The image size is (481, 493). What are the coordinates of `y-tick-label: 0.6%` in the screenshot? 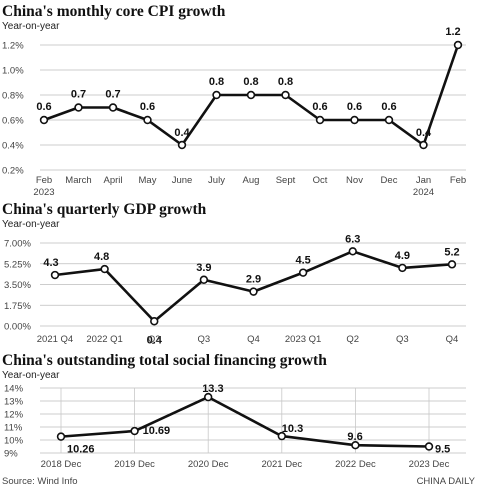 It's located at (13, 121).